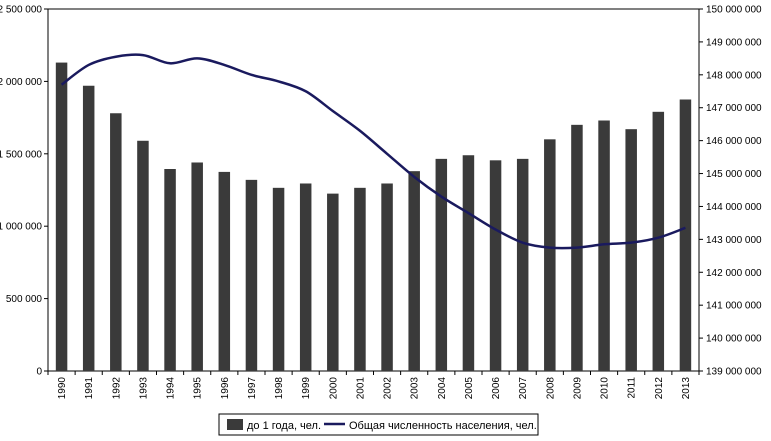 The width and height of the screenshot is (771, 441). I want to click on bar-1999, so click(305, 277).